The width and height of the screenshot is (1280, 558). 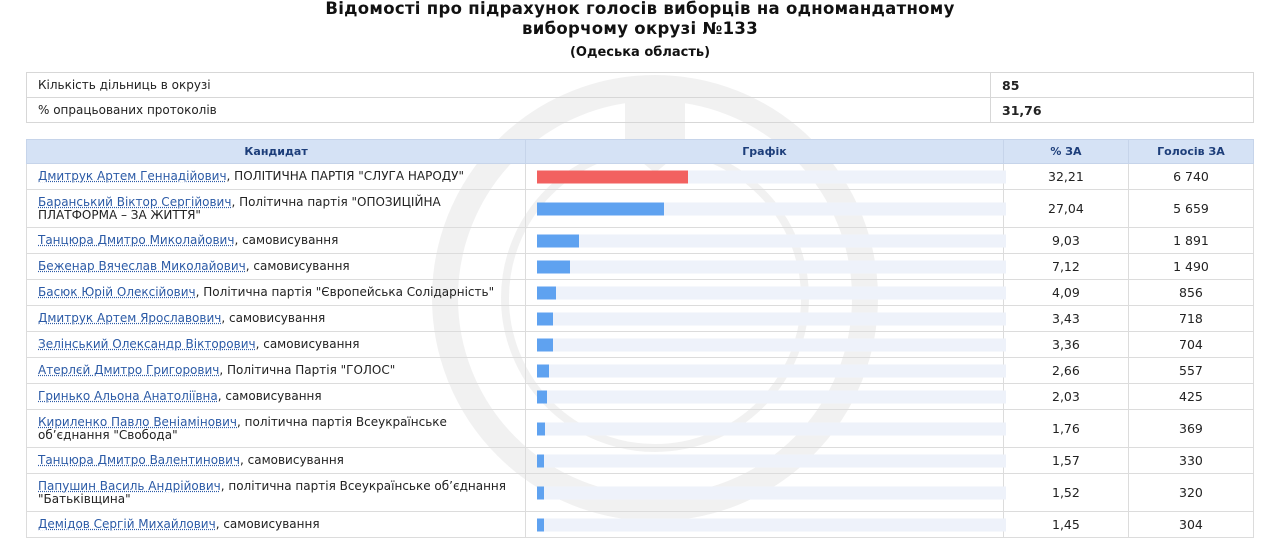 I want to click on candidate-name-link: Баранський Віктор Сергійович, so click(x=135, y=201).